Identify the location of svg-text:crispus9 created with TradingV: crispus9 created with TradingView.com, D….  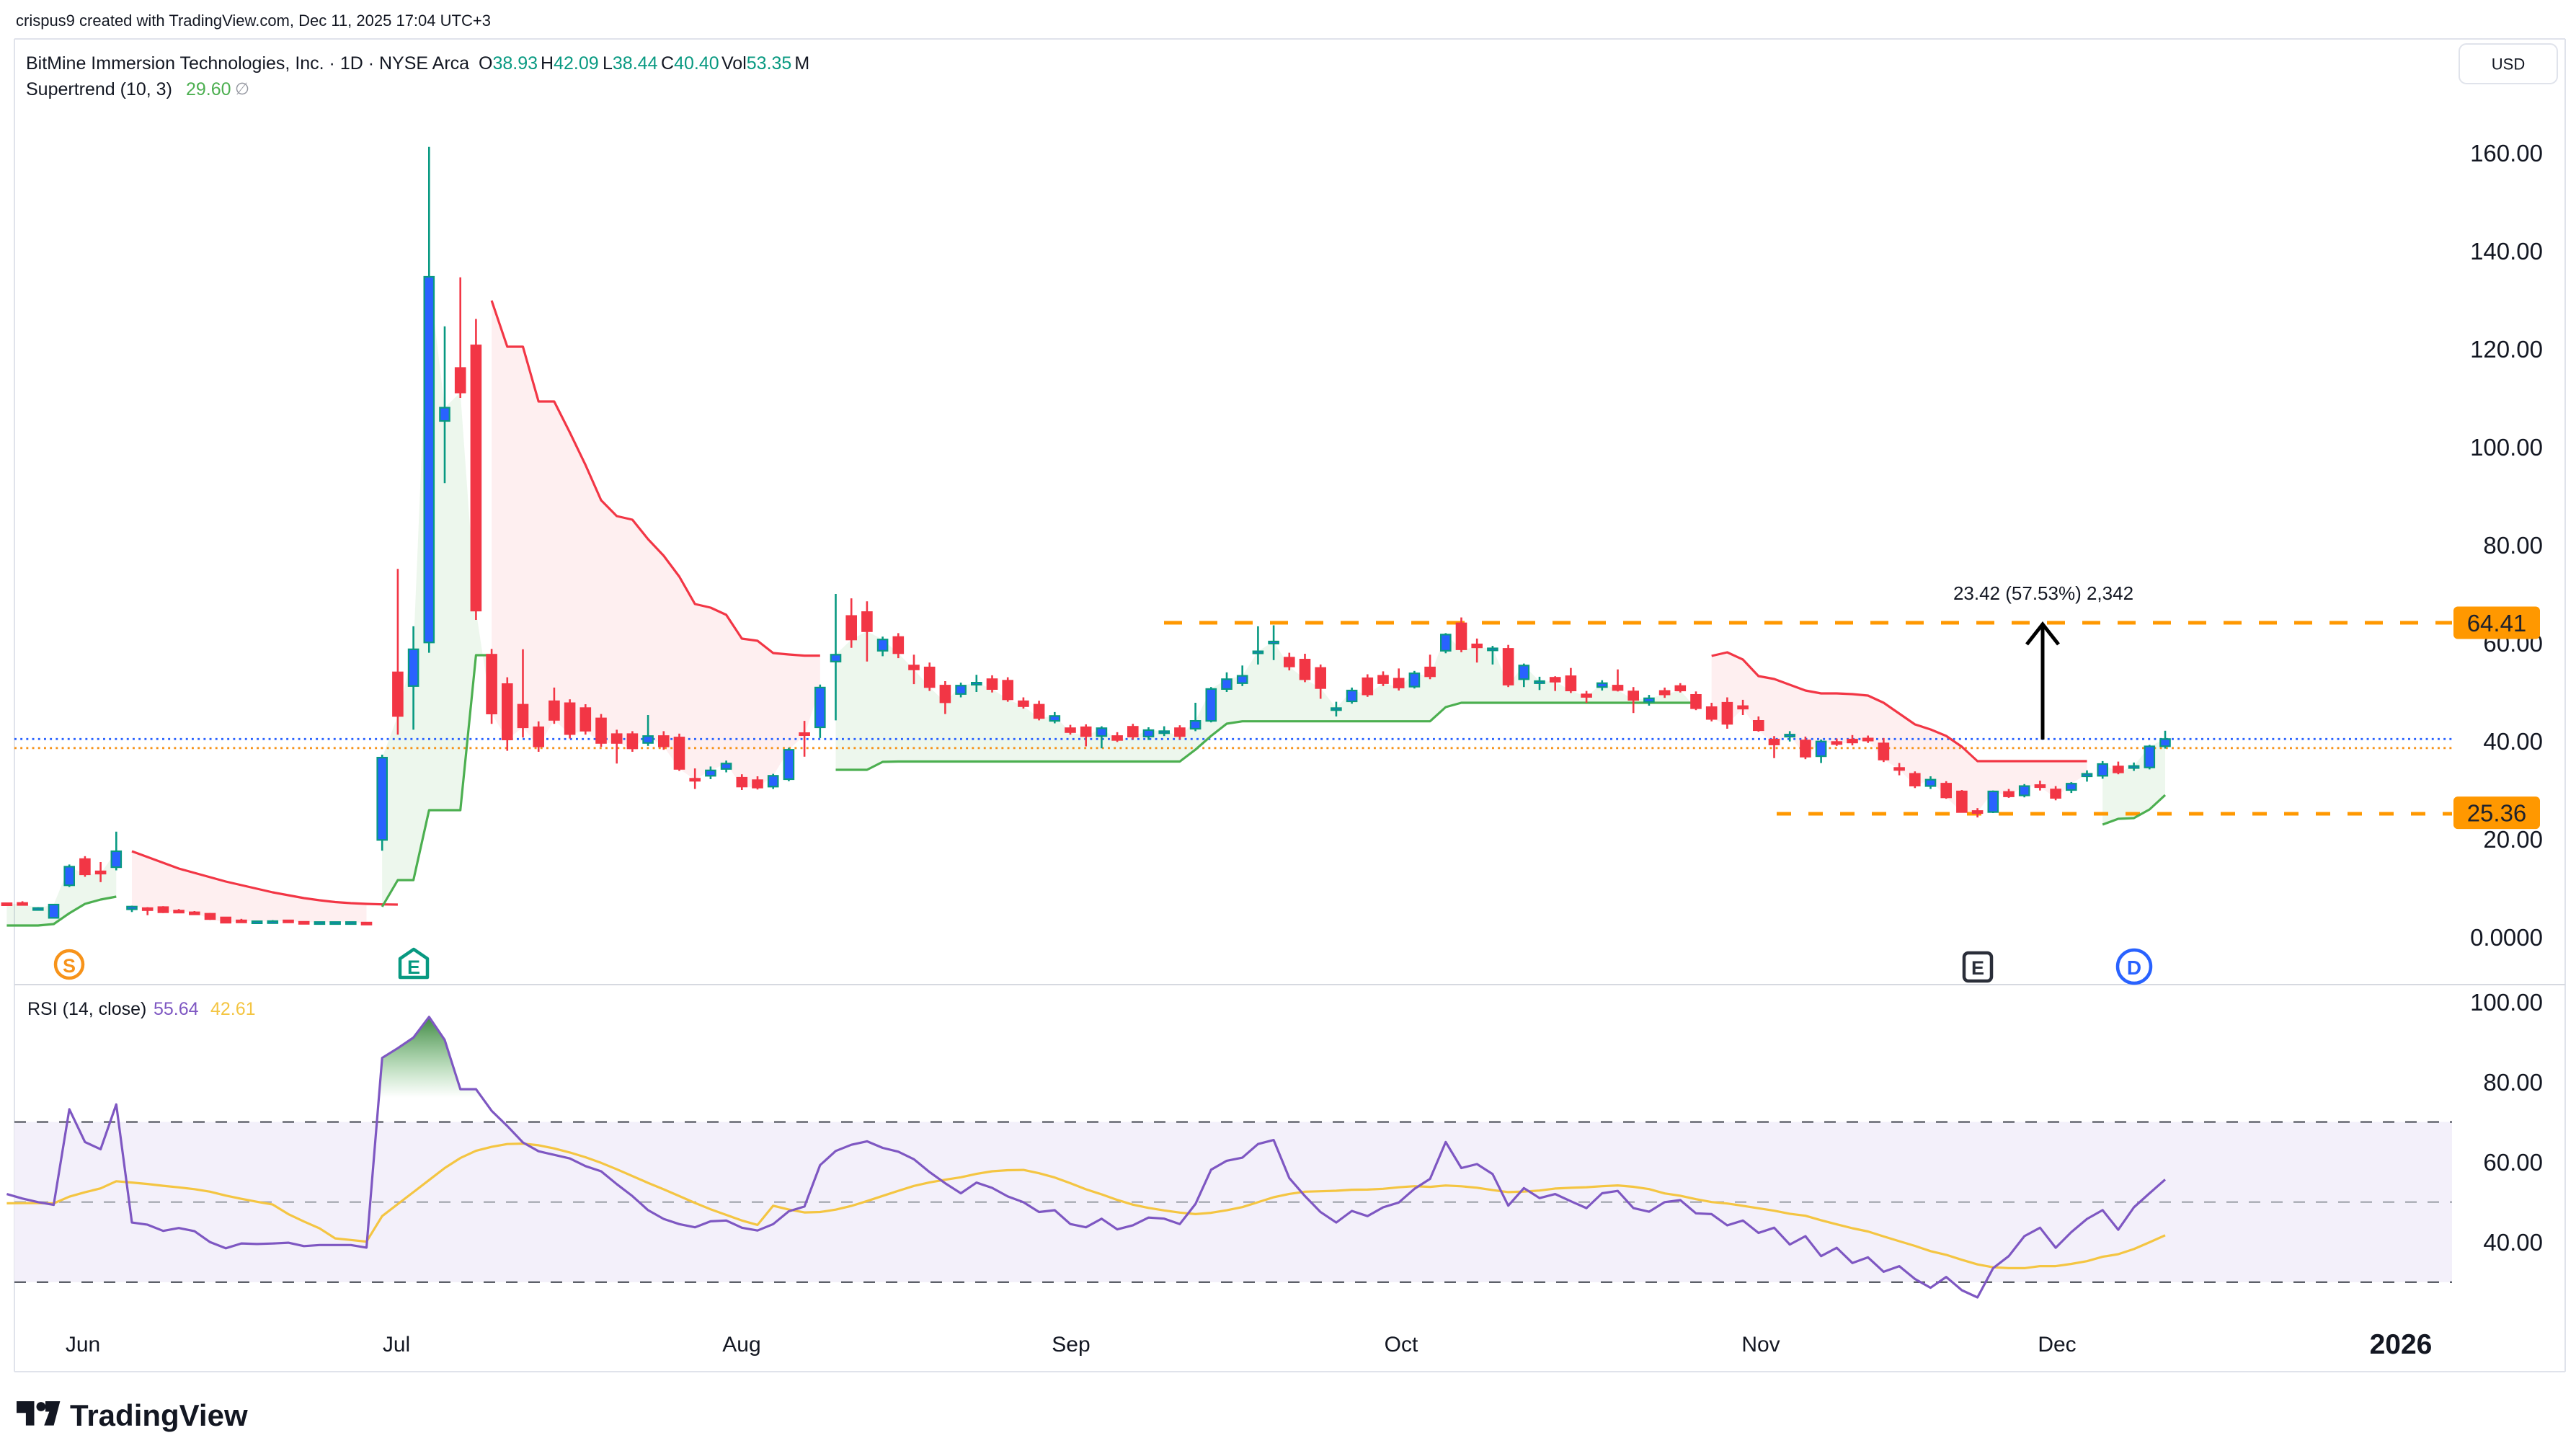
(253, 21).